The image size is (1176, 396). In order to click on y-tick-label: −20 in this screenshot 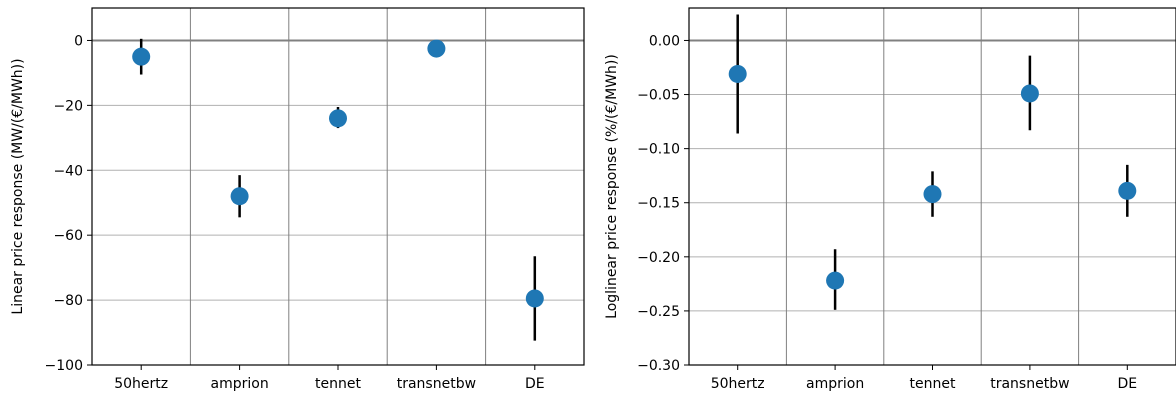, I will do `click(68, 106)`.